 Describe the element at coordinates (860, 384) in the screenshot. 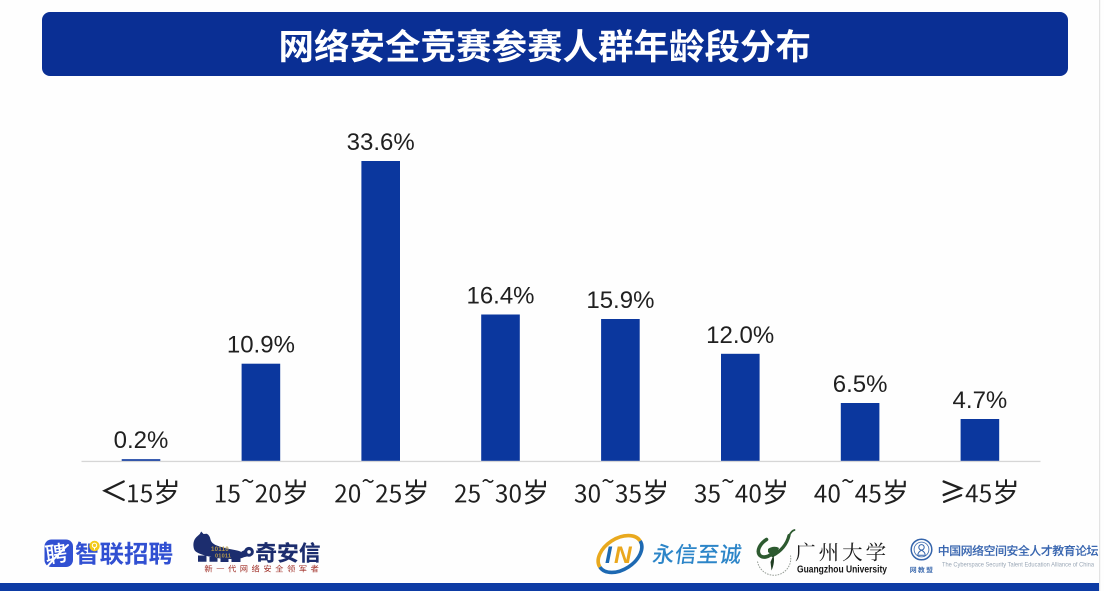

I see `svg-text: 6.5%` at that location.